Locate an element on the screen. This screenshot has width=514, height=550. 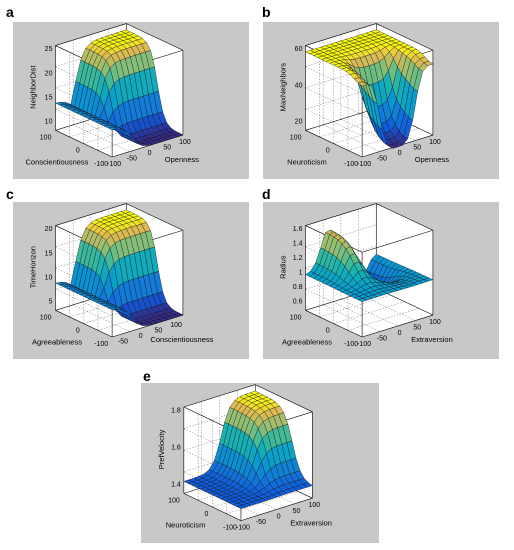
z-tick-label: 5 is located at coordinates (51, 301).